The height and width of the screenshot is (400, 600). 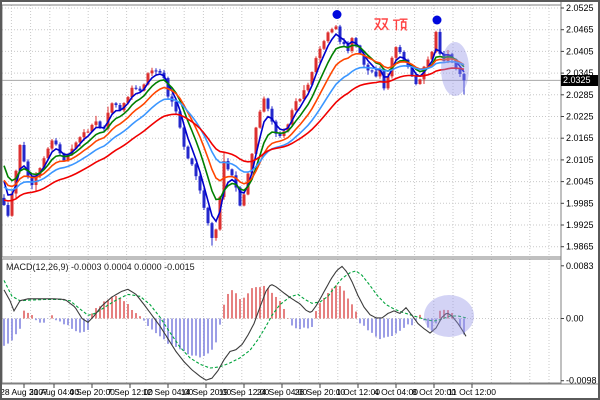 I want to click on svg-text: 11 Oct 12:00, so click(x=472, y=392).